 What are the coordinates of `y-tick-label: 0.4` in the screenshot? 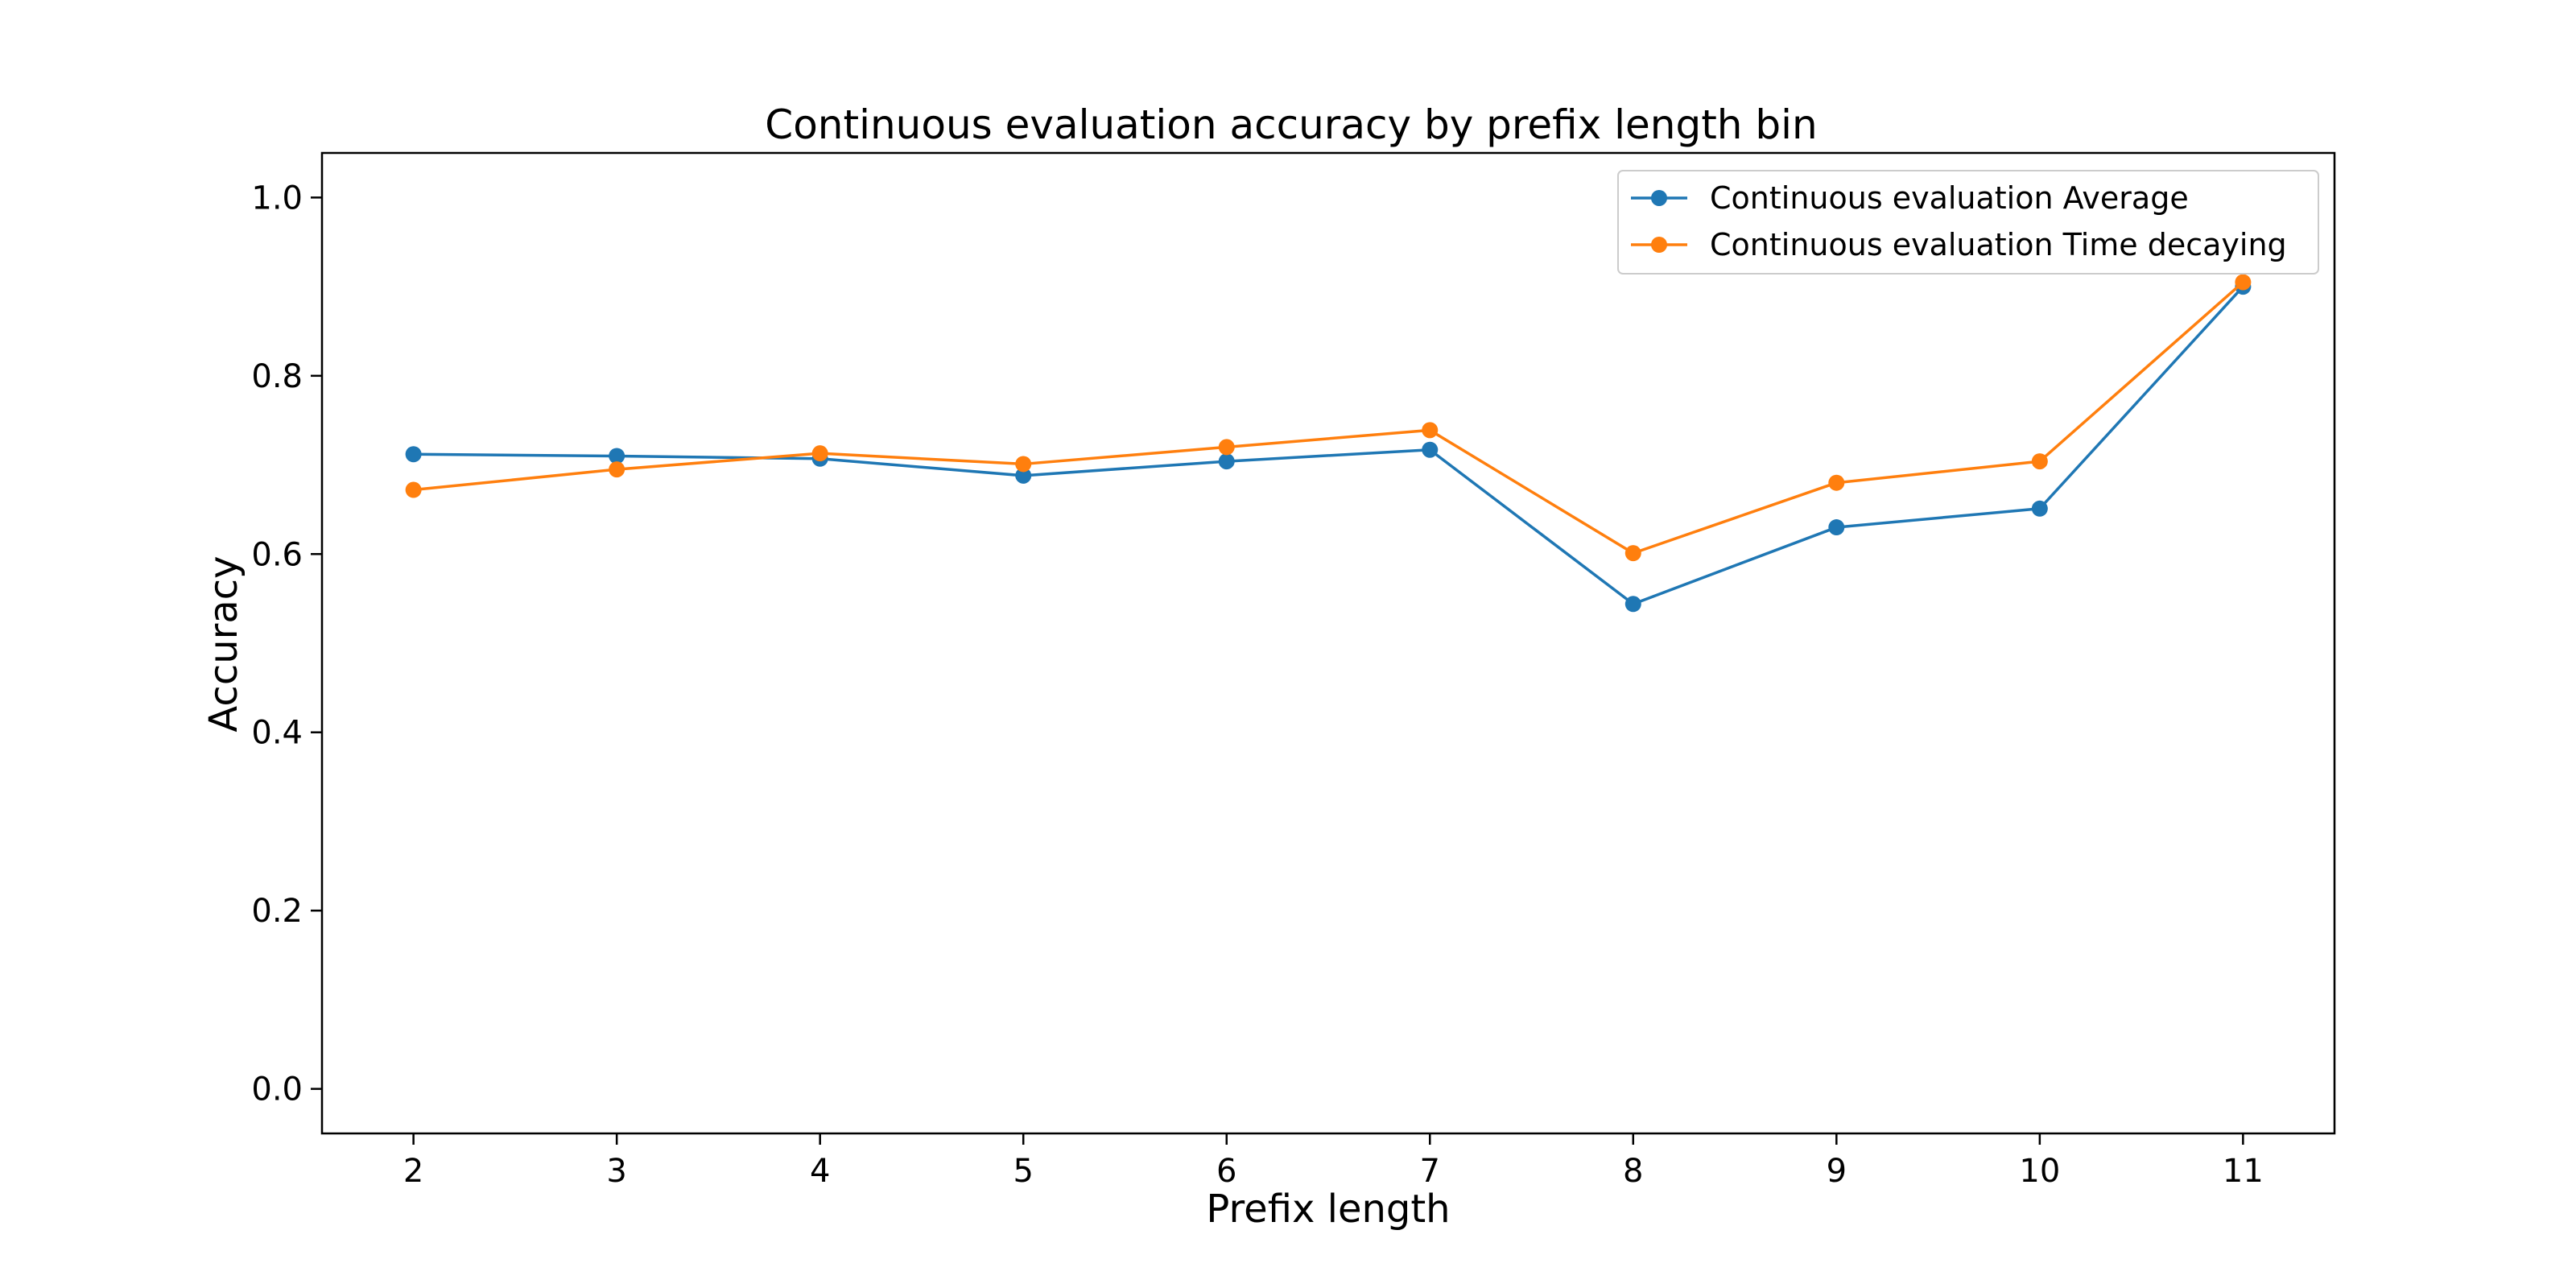 It's located at (277, 733).